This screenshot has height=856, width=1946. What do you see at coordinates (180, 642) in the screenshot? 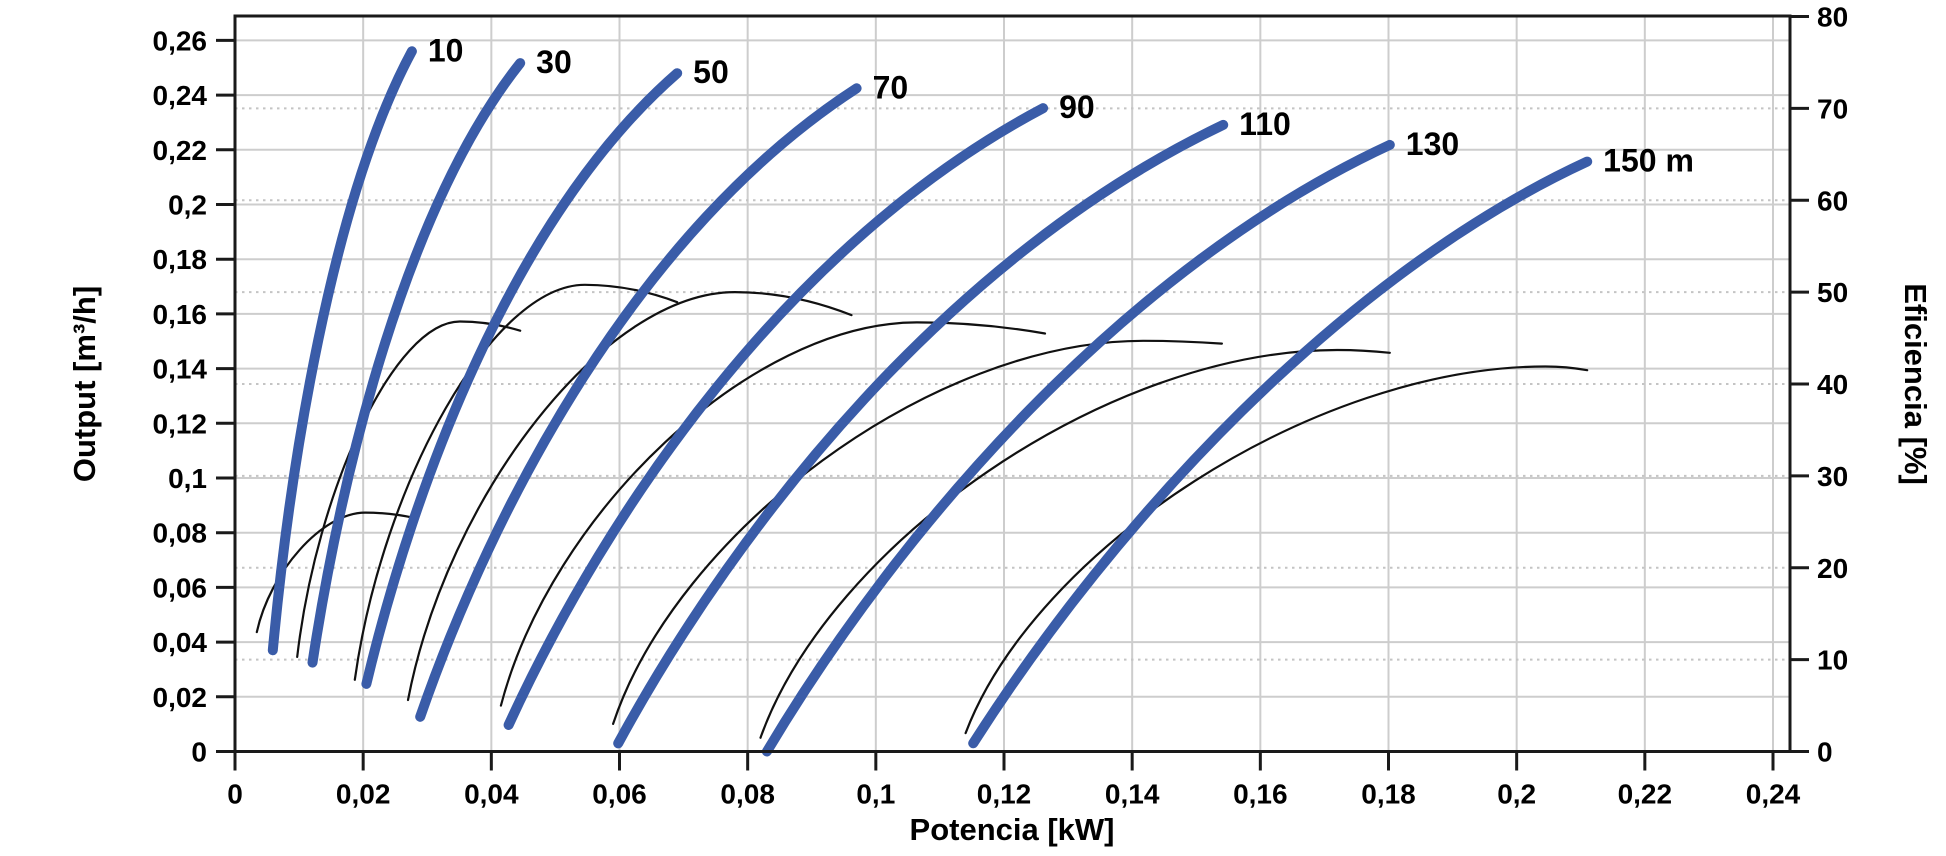
I see `left-axis-tick-label-0,04: 0,04` at bounding box center [180, 642].